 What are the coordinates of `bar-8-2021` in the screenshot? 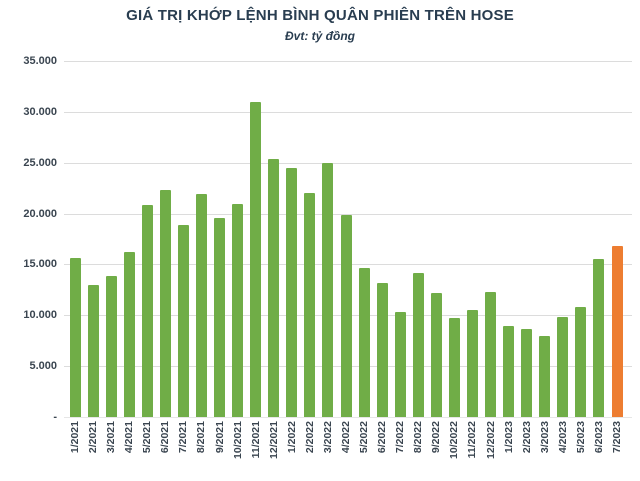 It's located at (201, 305).